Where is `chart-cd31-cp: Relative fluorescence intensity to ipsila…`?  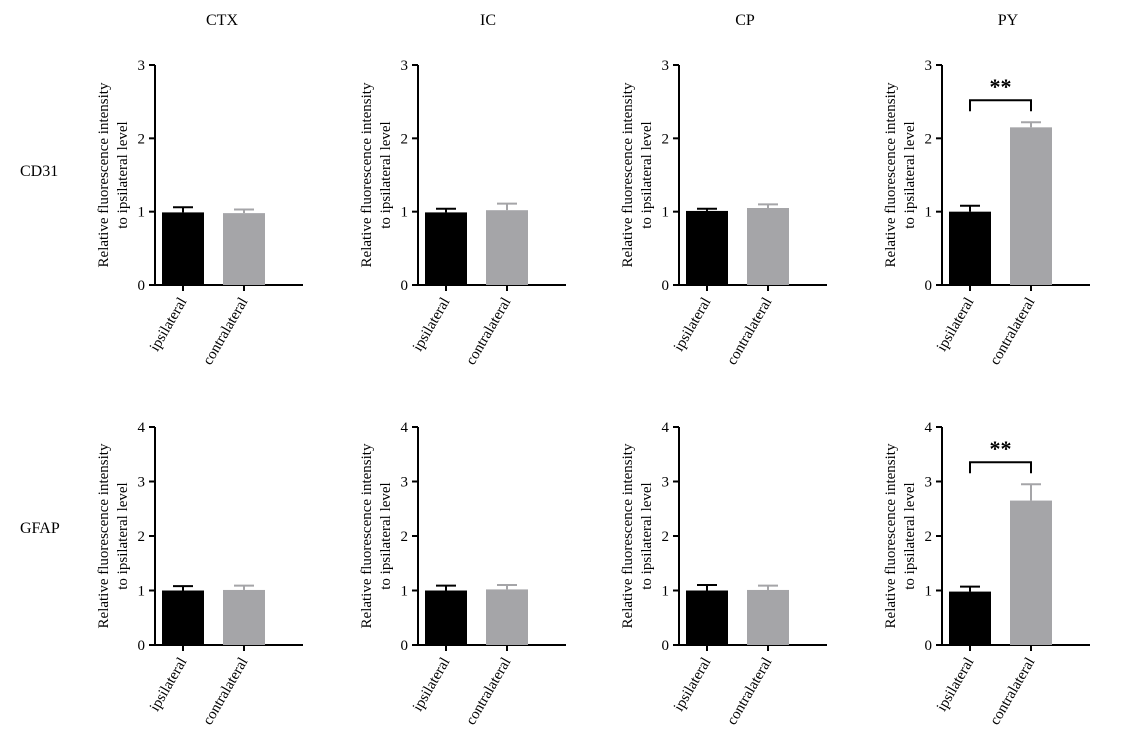
chart-cd31-cp: Relative fluorescence intensity to ipsila… is located at coordinates (723, 213).